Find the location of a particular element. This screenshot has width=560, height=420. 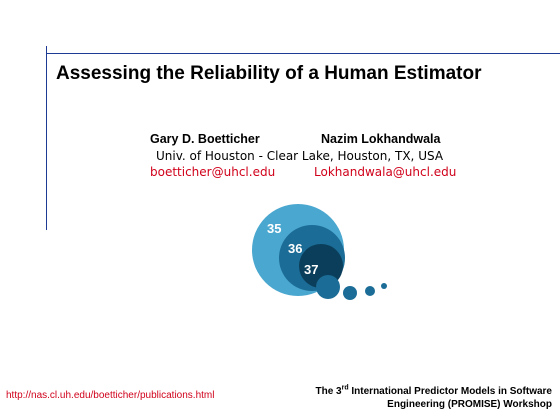

workshop-line-2: Engineering (PROMISE) Workshop is located at coordinates (469, 404).